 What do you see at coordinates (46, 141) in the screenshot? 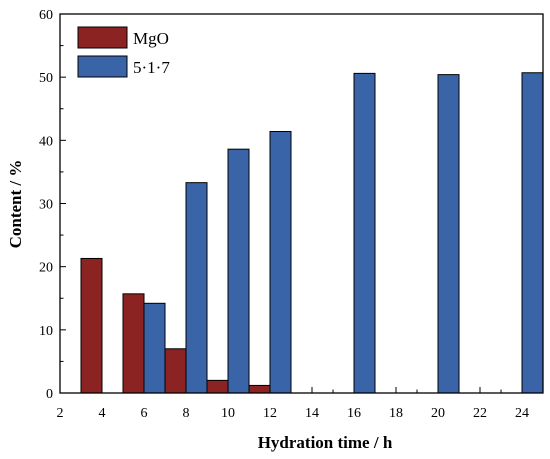
I see `y-tick-label: 40` at bounding box center [46, 141].